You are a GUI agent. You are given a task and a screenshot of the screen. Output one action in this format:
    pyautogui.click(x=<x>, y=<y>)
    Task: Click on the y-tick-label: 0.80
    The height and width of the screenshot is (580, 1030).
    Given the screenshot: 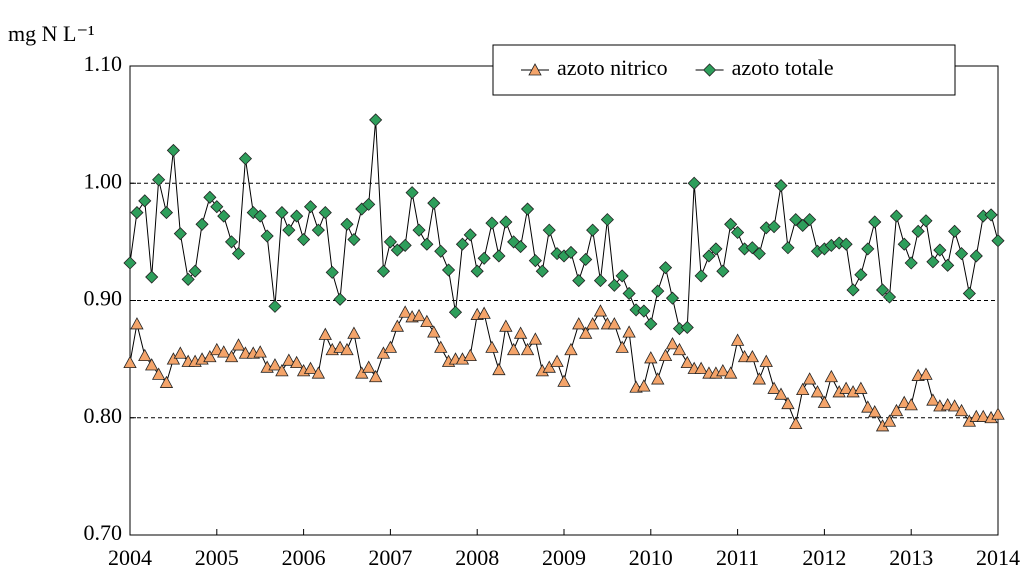 What is the action you would take?
    pyautogui.click(x=103, y=415)
    